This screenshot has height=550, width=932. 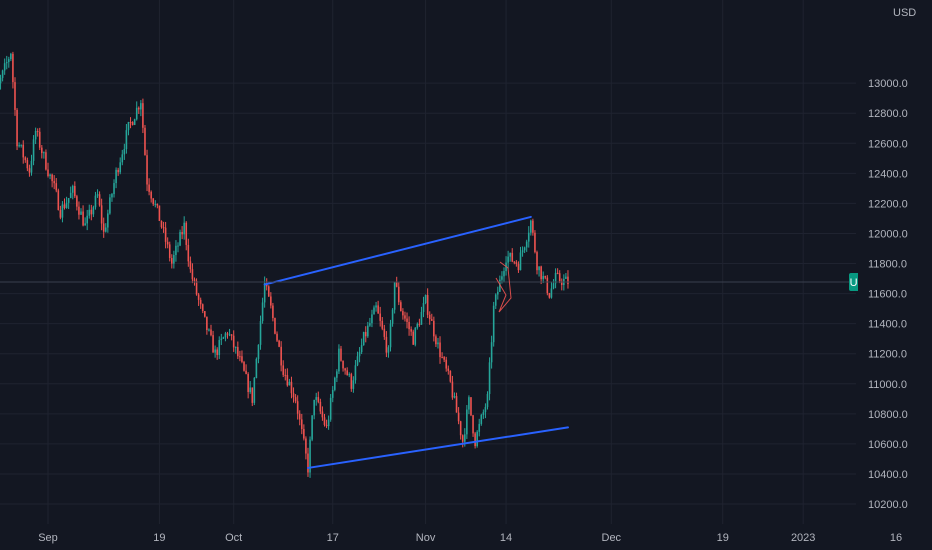 I want to click on time-tick-label: 16, so click(x=896, y=538).